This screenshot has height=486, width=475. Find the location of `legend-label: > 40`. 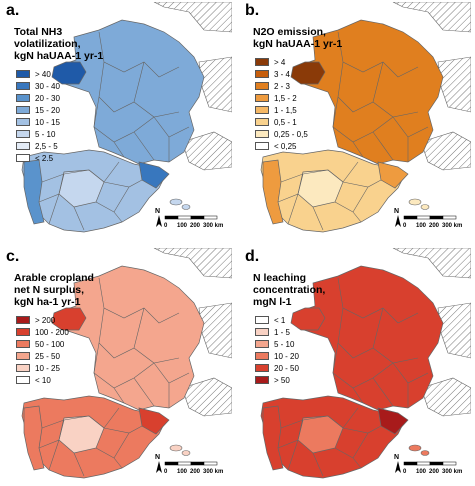

legend-label: > 40 is located at coordinates (43, 74).